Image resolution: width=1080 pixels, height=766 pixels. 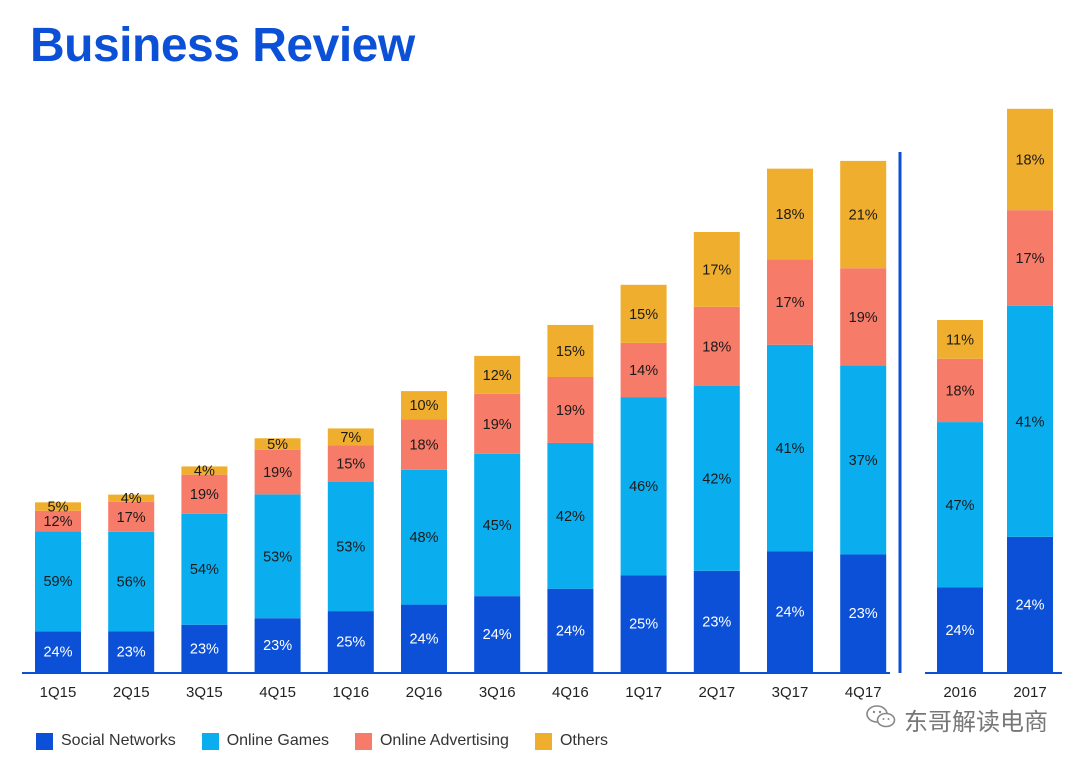 I want to click on x-tick-label: 4Q17, so click(x=863, y=692).